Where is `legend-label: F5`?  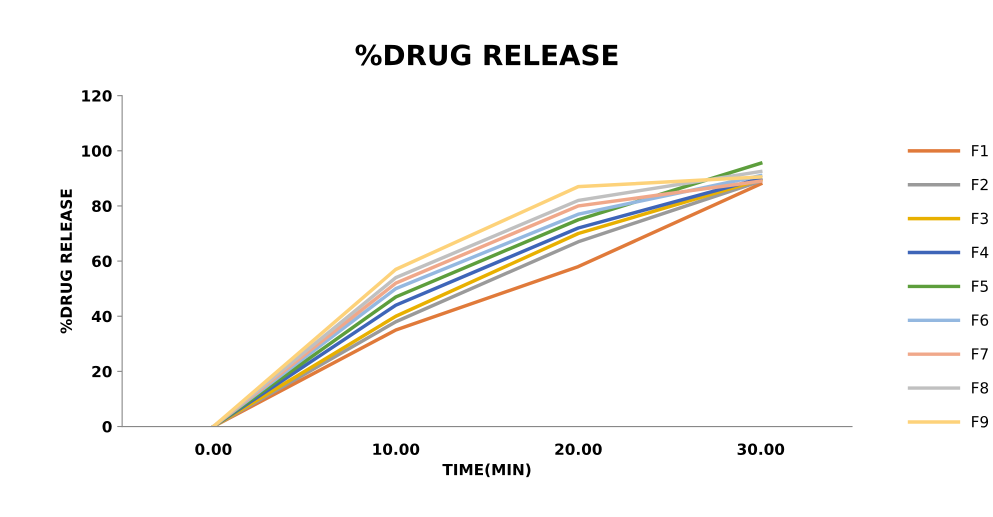 legend-label: F5 is located at coordinates (980, 286).